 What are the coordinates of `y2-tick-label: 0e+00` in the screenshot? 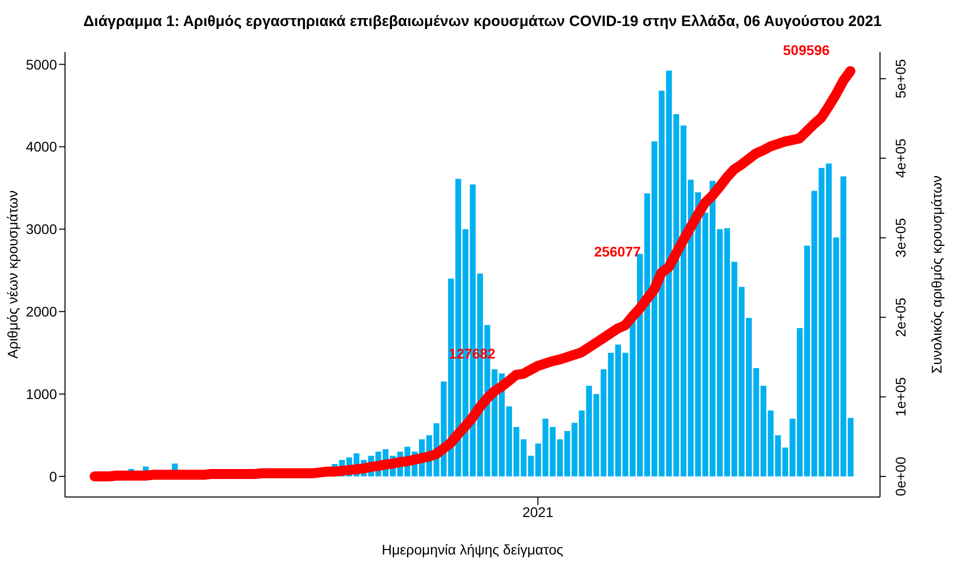 It's located at (900, 476).